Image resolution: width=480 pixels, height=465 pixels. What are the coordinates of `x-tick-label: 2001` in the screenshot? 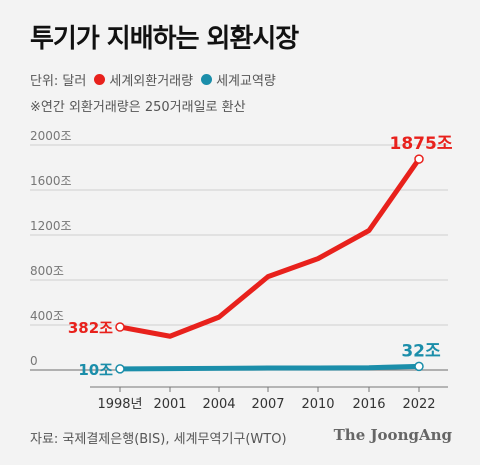 It's located at (169, 404).